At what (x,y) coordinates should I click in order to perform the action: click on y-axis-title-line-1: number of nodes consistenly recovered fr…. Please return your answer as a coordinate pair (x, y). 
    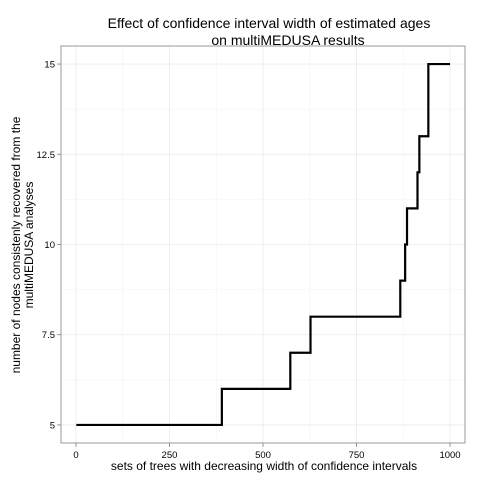
    Looking at the image, I should click on (16, 244).